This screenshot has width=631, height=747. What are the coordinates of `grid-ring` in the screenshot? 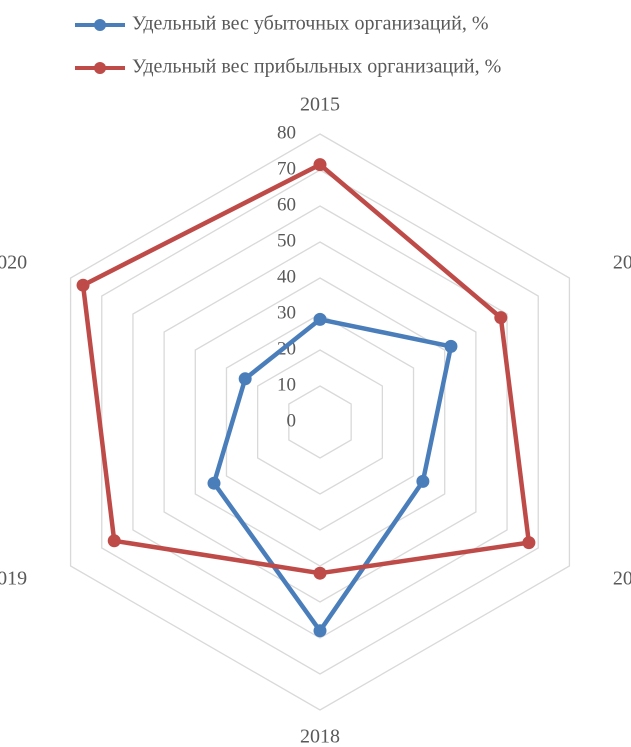 It's located at (320, 422).